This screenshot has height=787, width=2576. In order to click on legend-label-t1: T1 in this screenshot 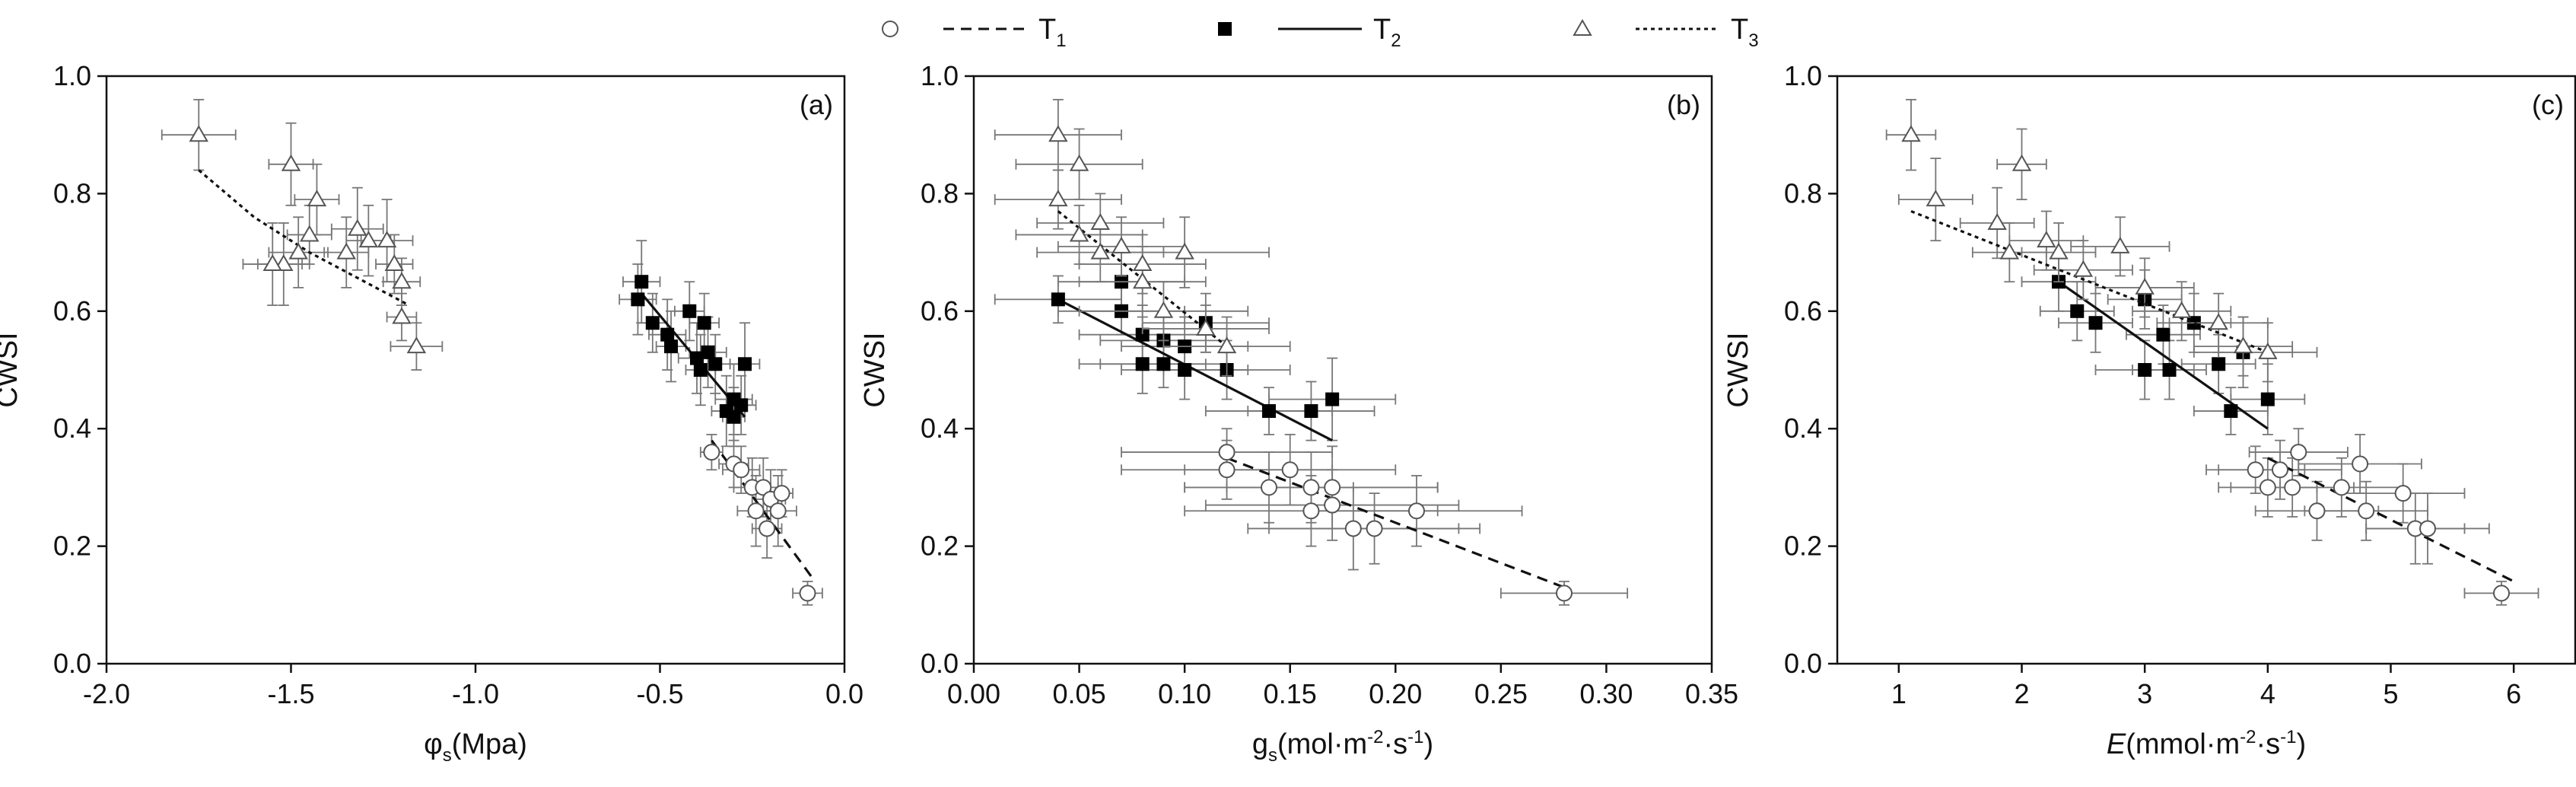, I will do `click(1052, 32)`.